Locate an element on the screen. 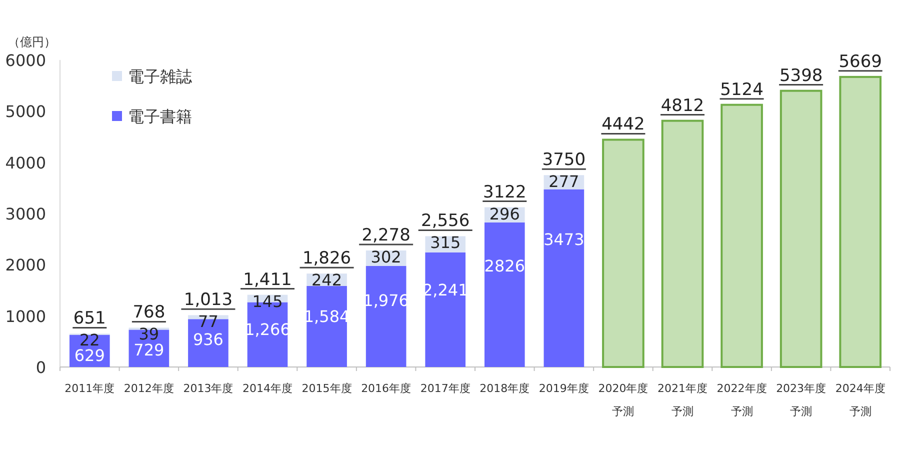 This screenshot has height=473, width=900. x-tick-label: 2015年度 is located at coordinates (327, 388).